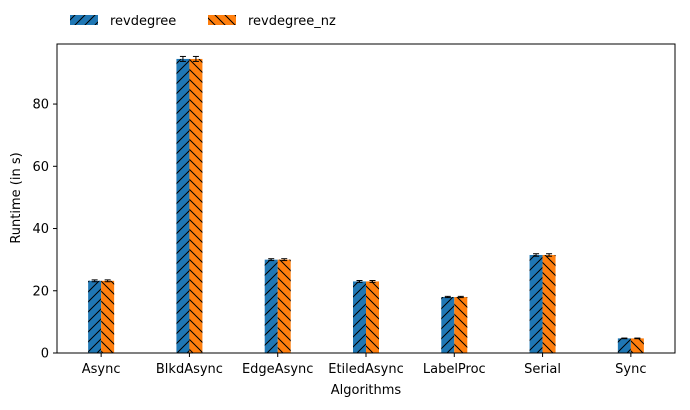 The image size is (690, 410). I want to click on error-bar-revdegree-nz-async, so click(107, 281).